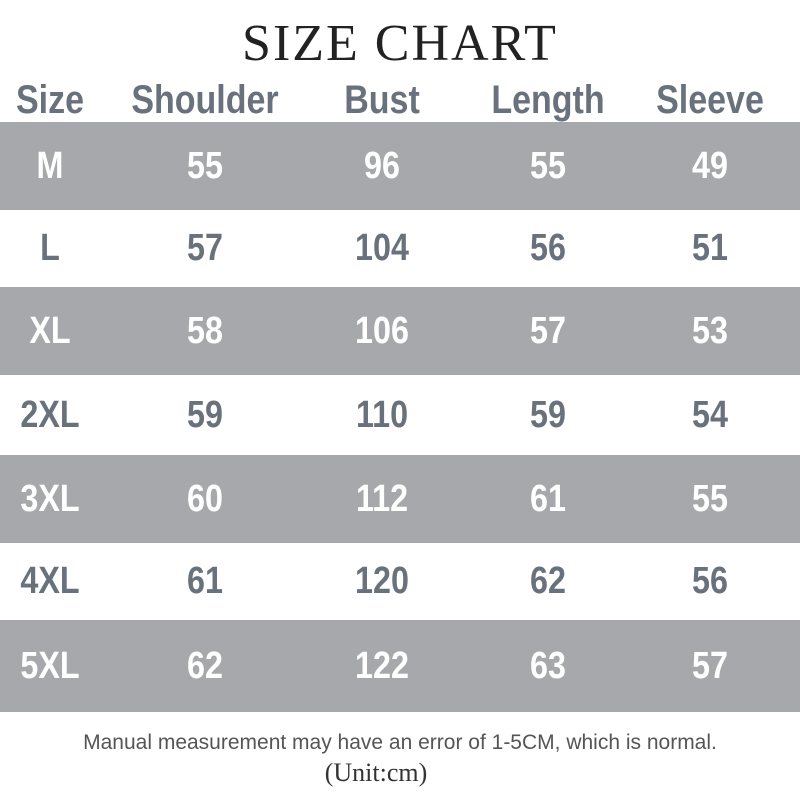 This screenshot has width=800, height=800. Describe the element at coordinates (548, 330) in the screenshot. I see `cell-length: 57` at that location.